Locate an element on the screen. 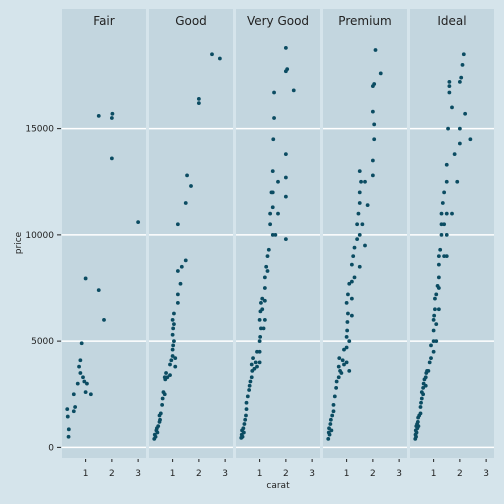 The height and width of the screenshot is (504, 504). strip-label-good: Good is located at coordinates (191, 21).